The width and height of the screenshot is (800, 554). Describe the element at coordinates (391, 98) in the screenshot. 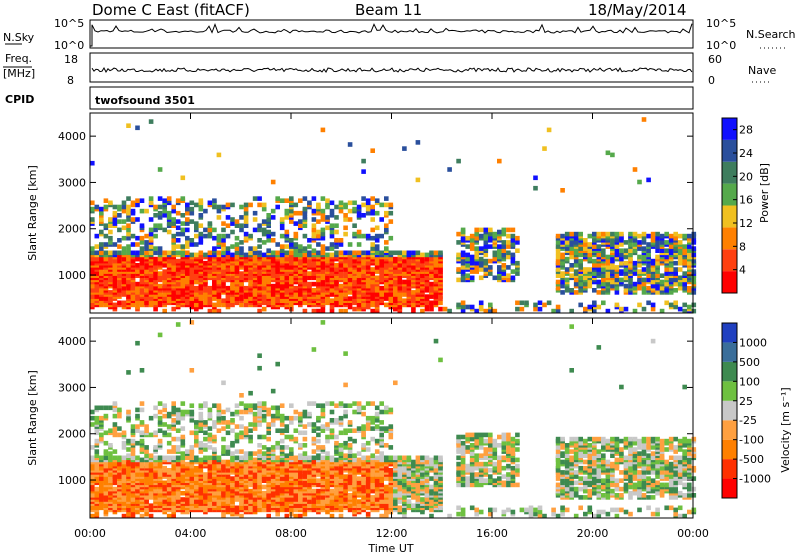

I see `cpid-frame` at that location.